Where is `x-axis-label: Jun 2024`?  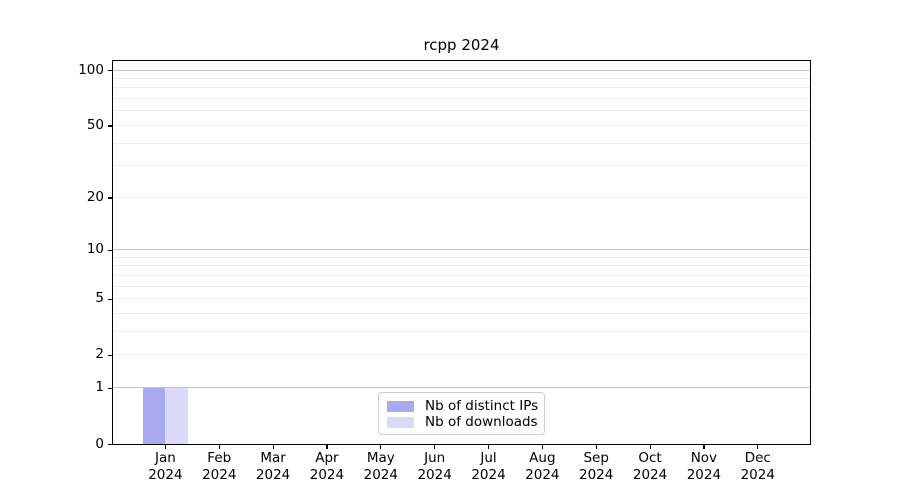 x-axis-label: Jun 2024 is located at coordinates (435, 467).